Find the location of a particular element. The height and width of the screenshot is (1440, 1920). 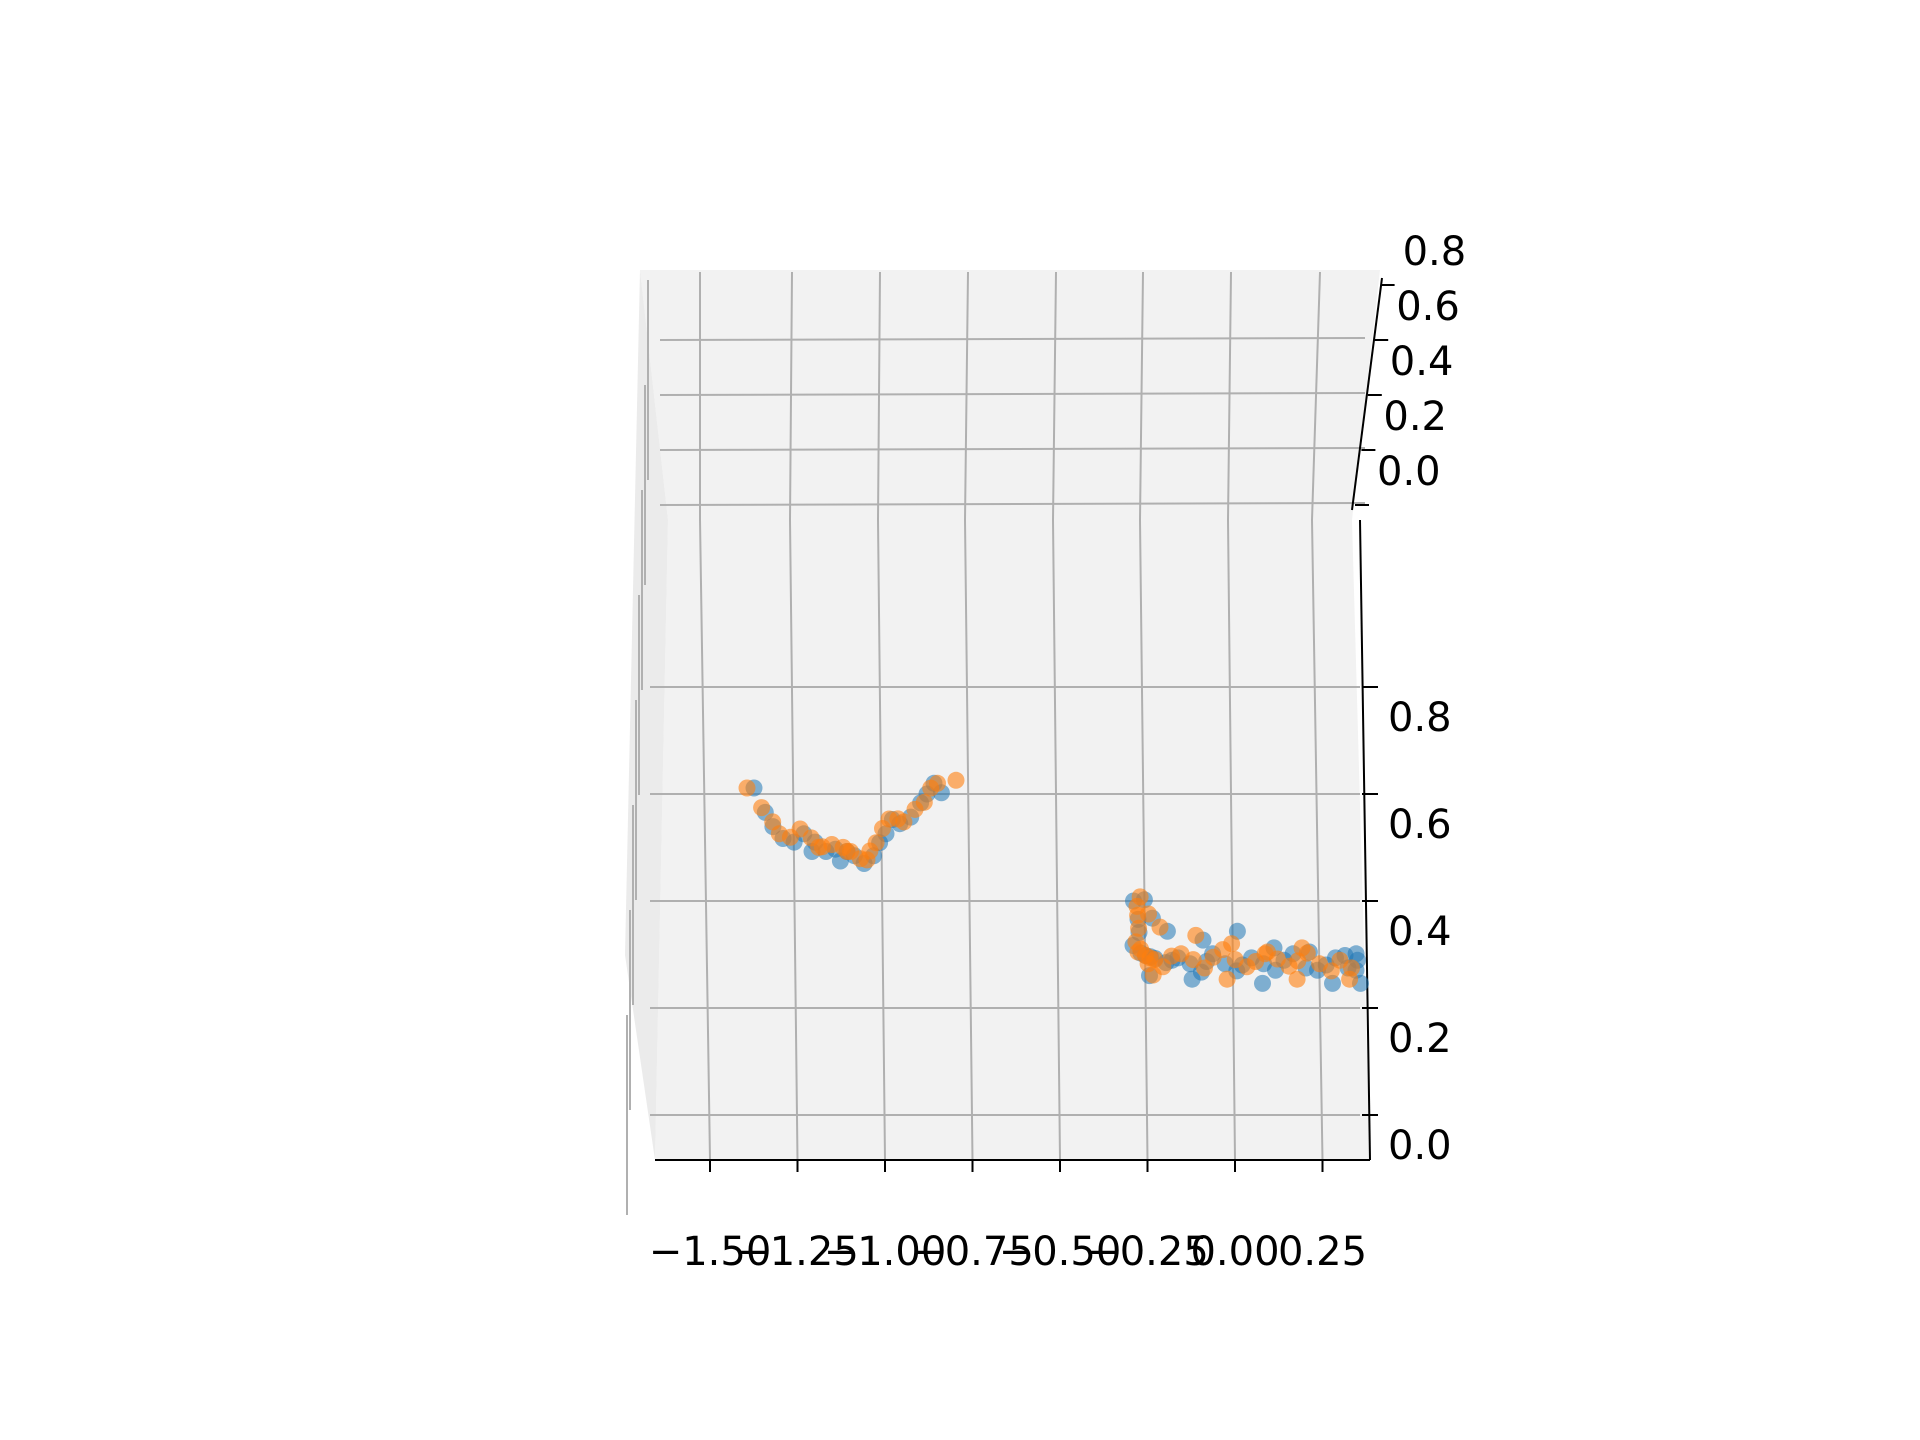

x-tick-label: 0.25 is located at coordinates (1322, 1252).